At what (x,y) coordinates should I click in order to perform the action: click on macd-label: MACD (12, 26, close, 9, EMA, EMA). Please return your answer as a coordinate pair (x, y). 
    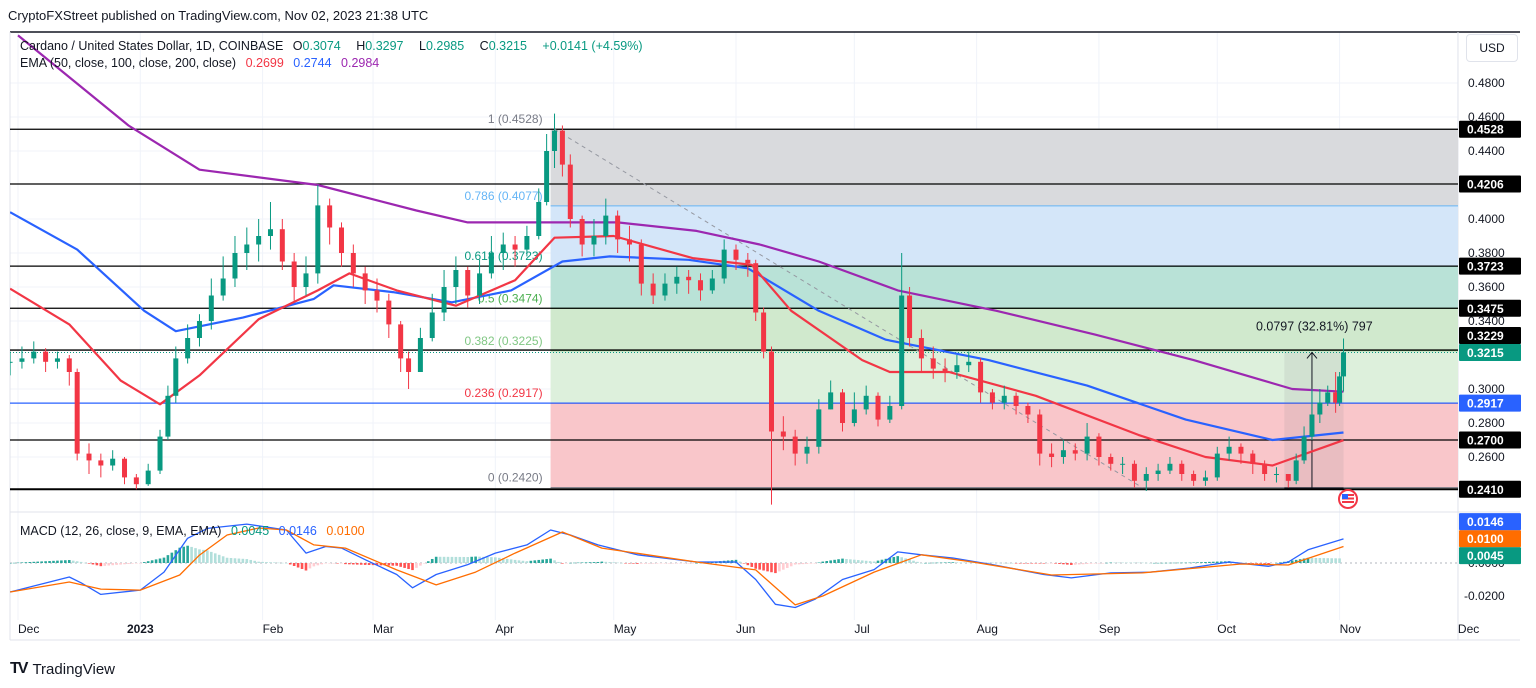
    Looking at the image, I should click on (121, 531).